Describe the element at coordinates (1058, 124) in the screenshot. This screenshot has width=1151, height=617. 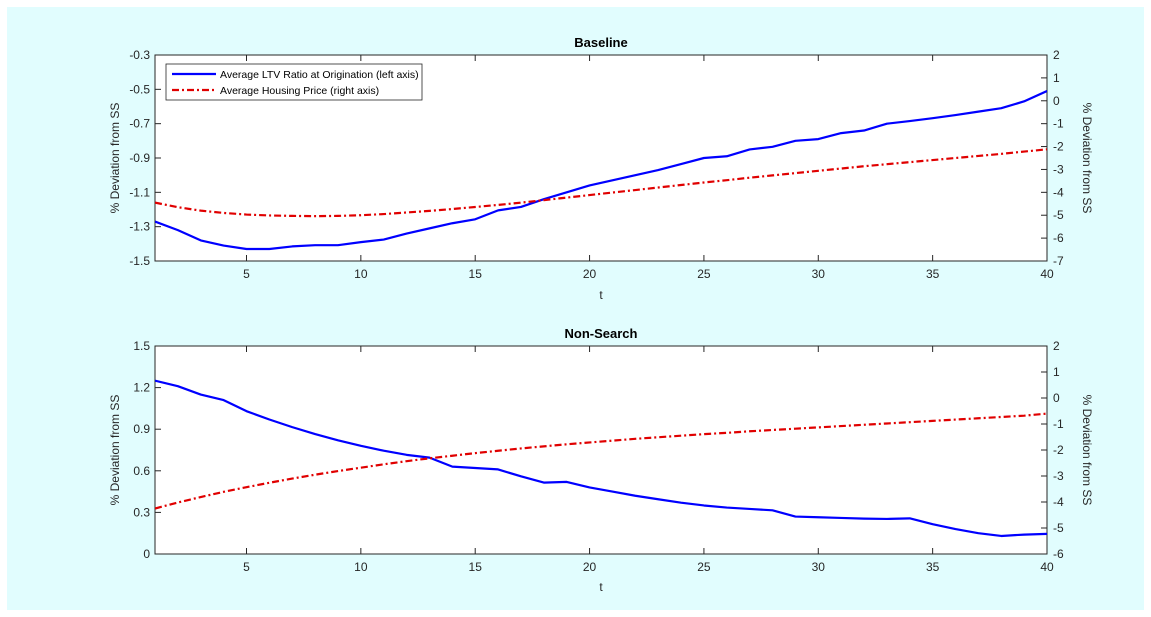
I see `y-tick-label-right-baseline: -1` at that location.